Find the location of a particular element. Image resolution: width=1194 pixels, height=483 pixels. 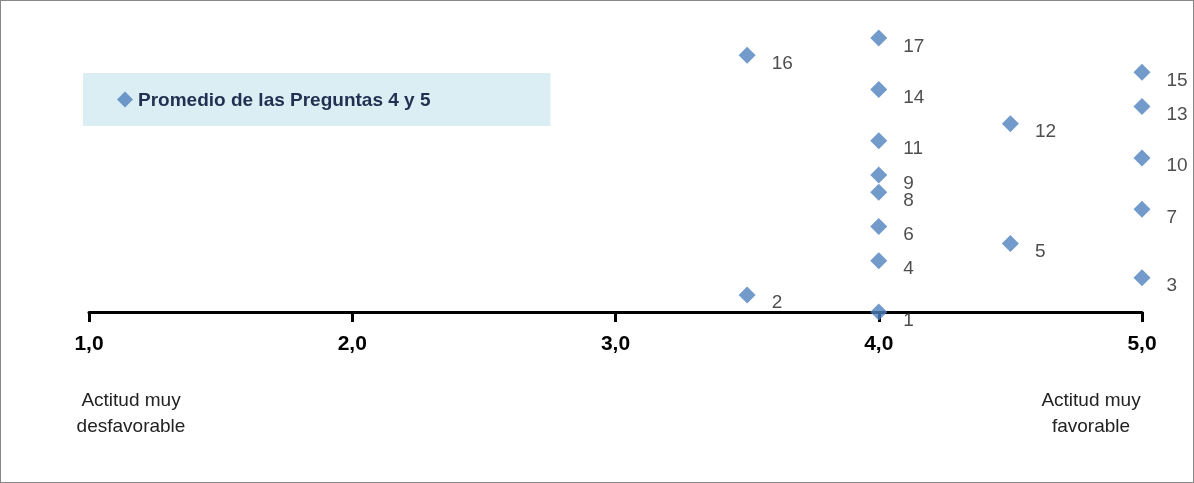

x-tick-label: 3,0 is located at coordinates (615, 342).